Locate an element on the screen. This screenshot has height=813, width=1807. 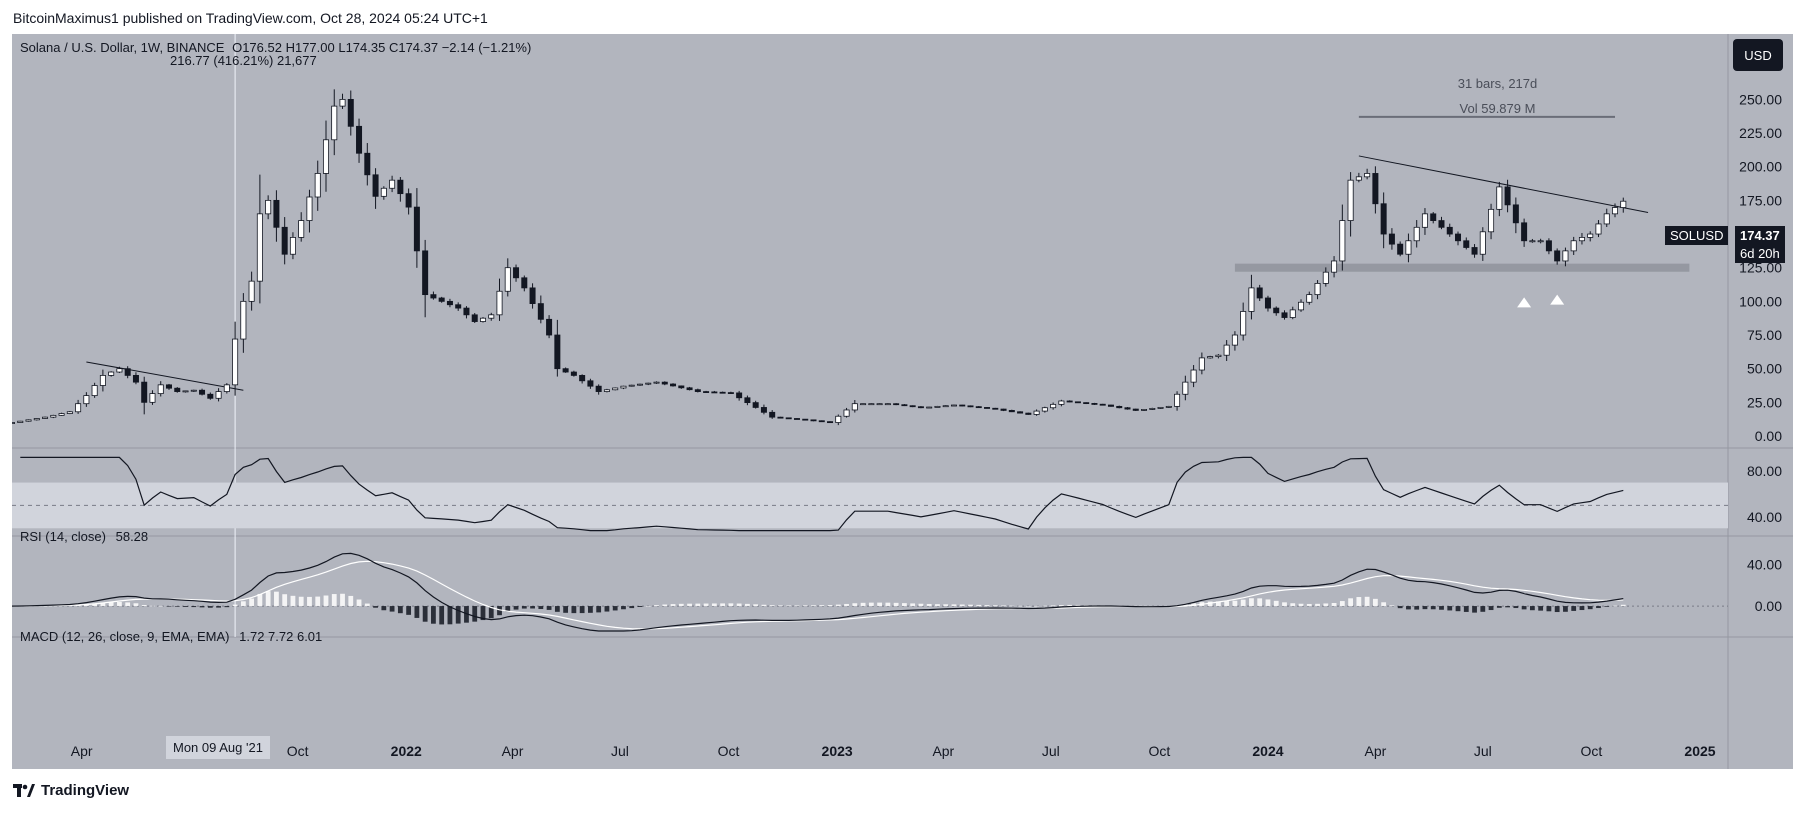
footer-brand: TradingView is located at coordinates (71, 790).